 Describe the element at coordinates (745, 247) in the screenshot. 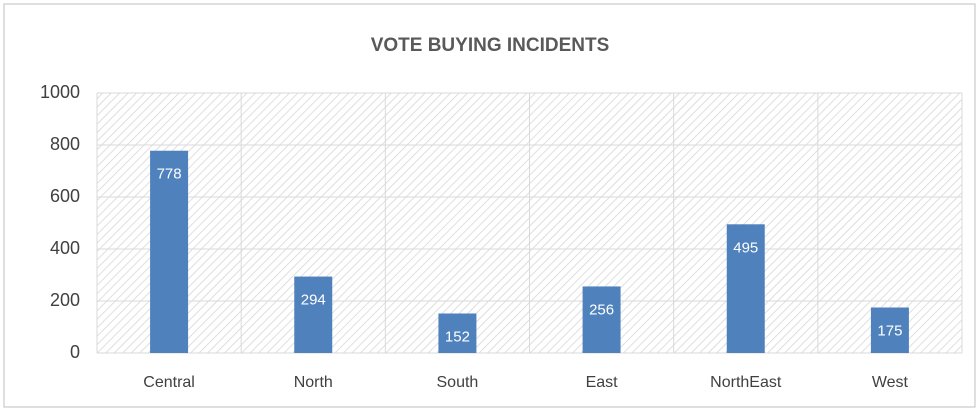

I see `data-label: 495` at that location.